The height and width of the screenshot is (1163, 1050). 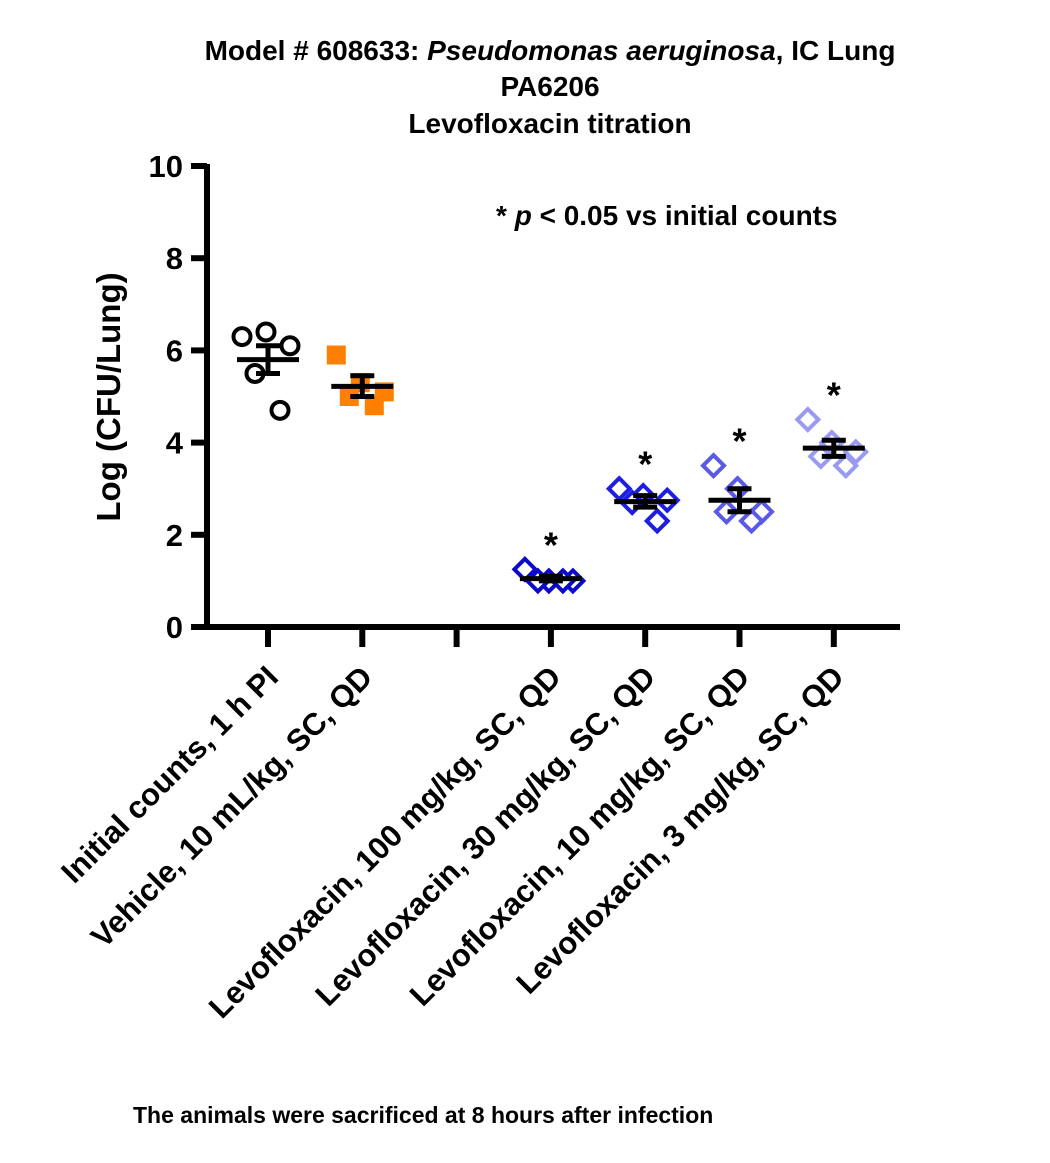 What do you see at coordinates (174, 535) in the screenshot?
I see `y-tick-label: 2` at bounding box center [174, 535].